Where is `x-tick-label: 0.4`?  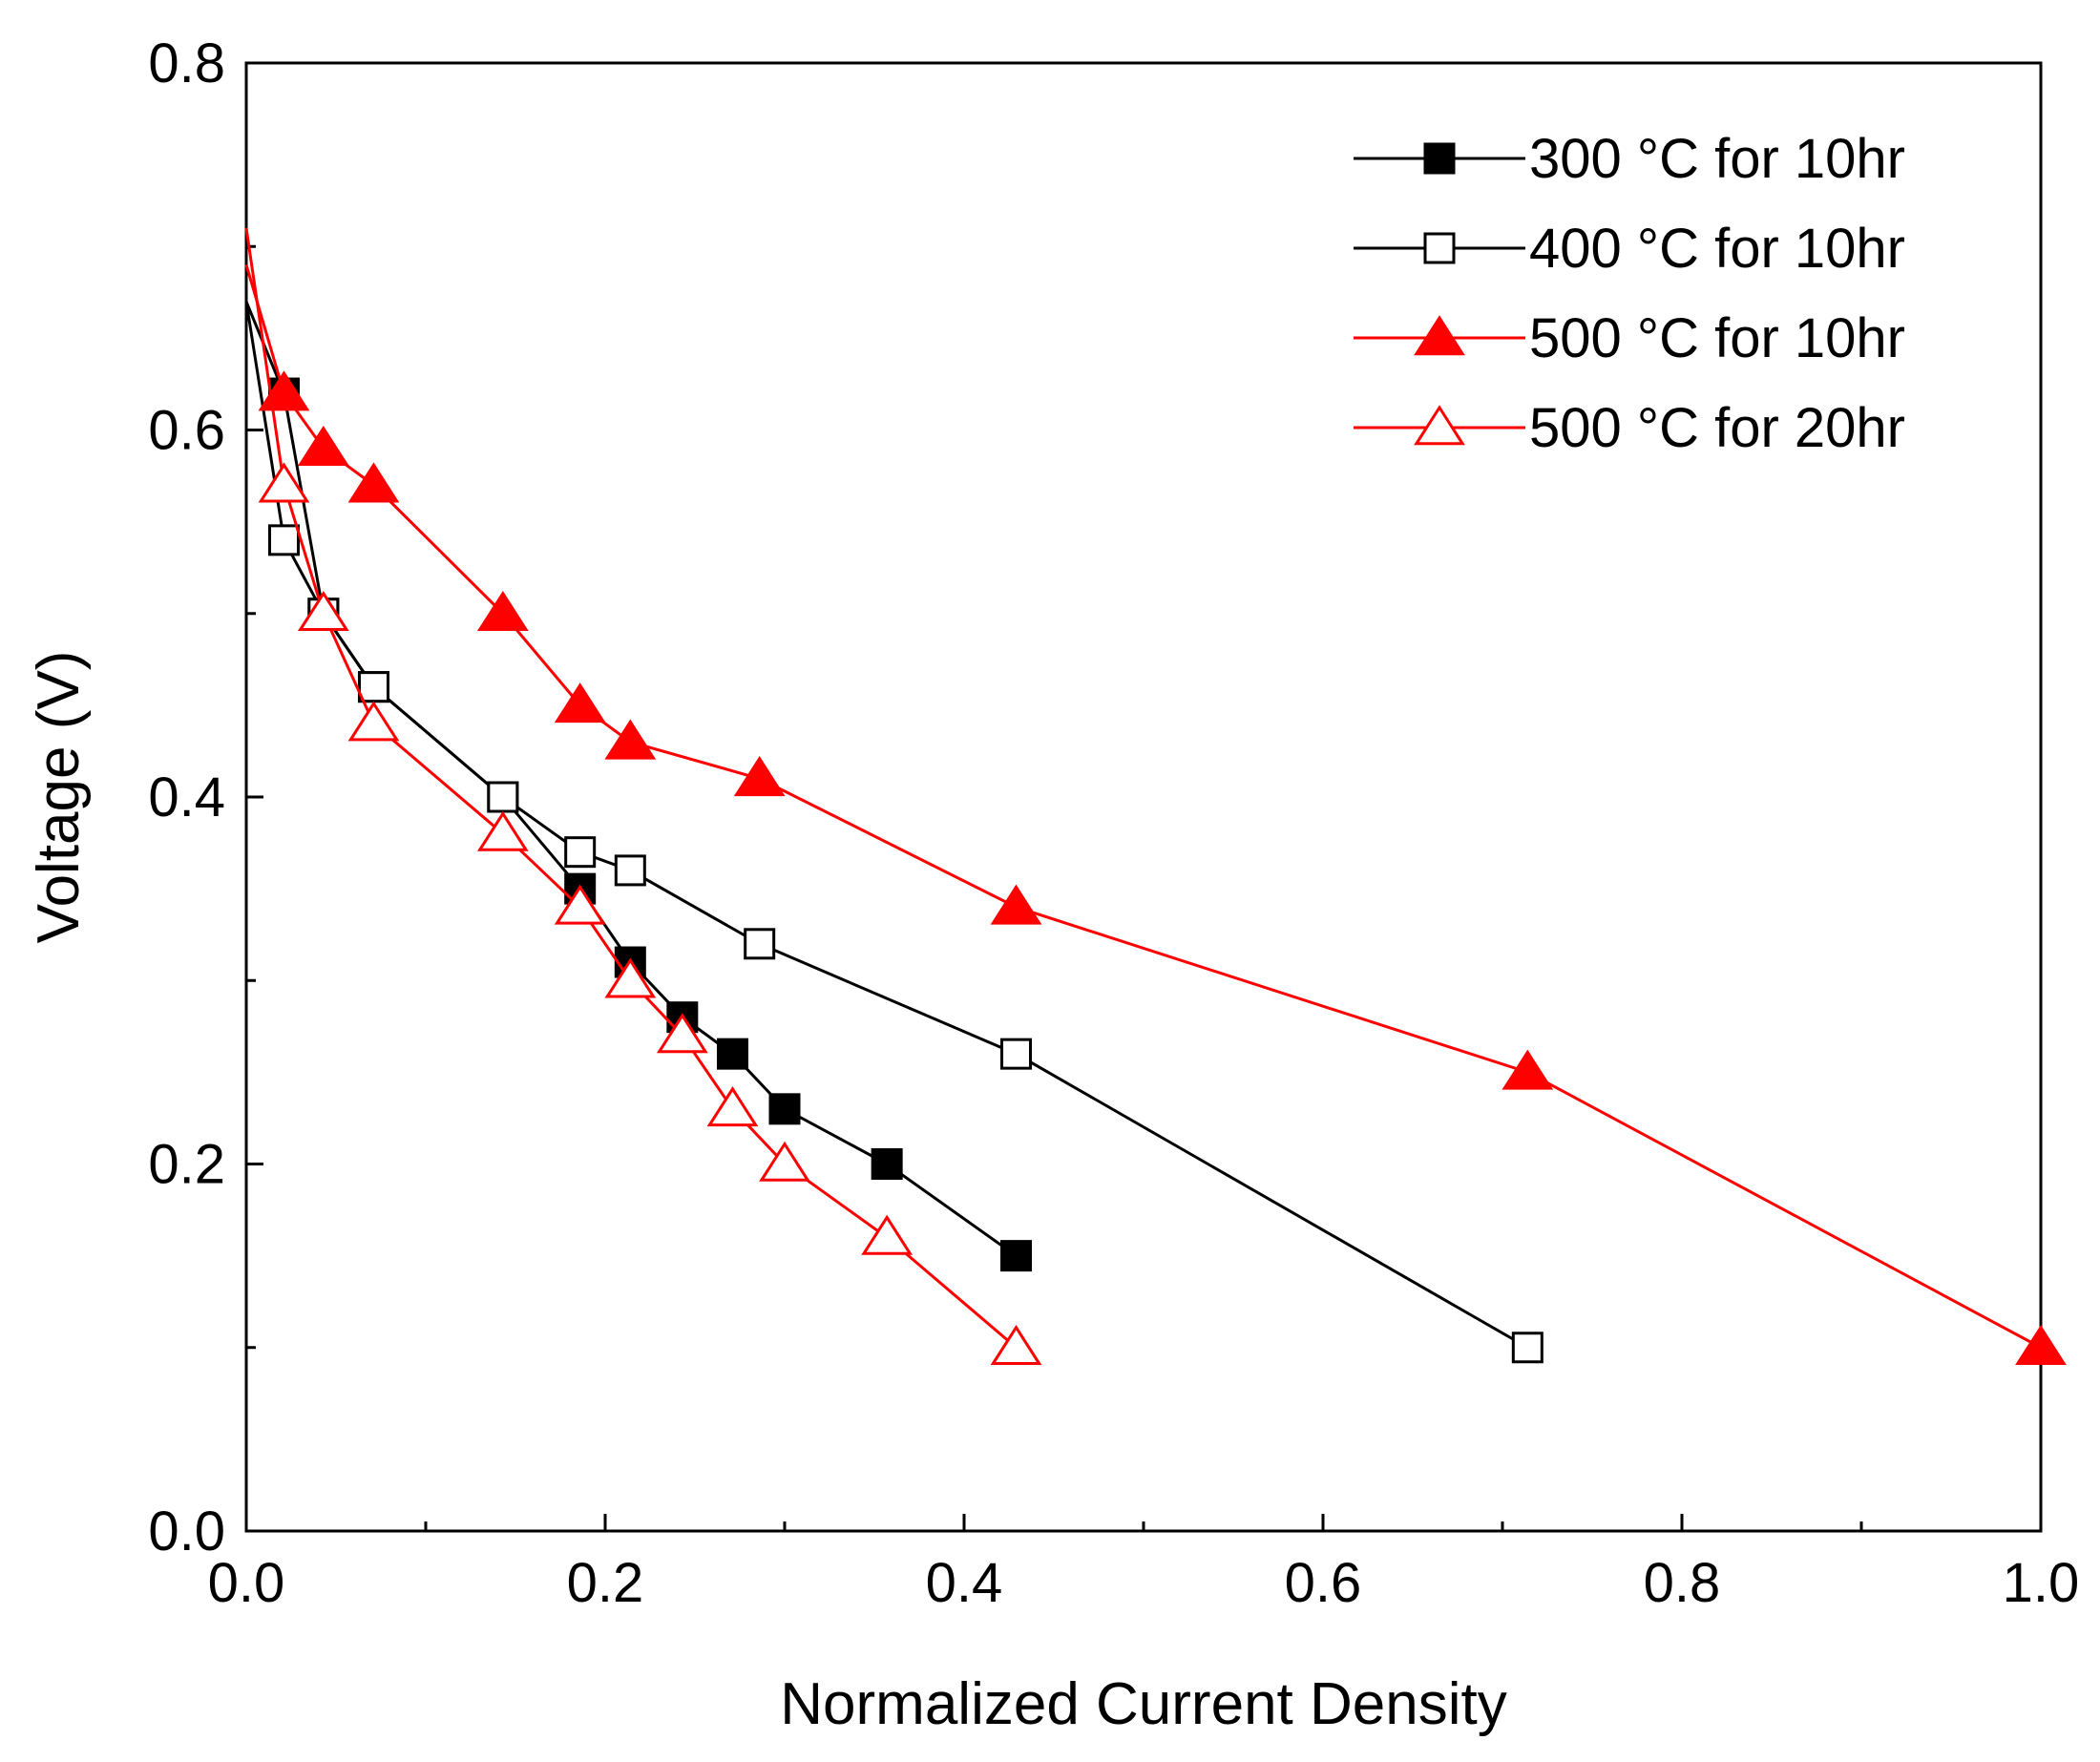 x-tick-label: 0.4 is located at coordinates (964, 1583).